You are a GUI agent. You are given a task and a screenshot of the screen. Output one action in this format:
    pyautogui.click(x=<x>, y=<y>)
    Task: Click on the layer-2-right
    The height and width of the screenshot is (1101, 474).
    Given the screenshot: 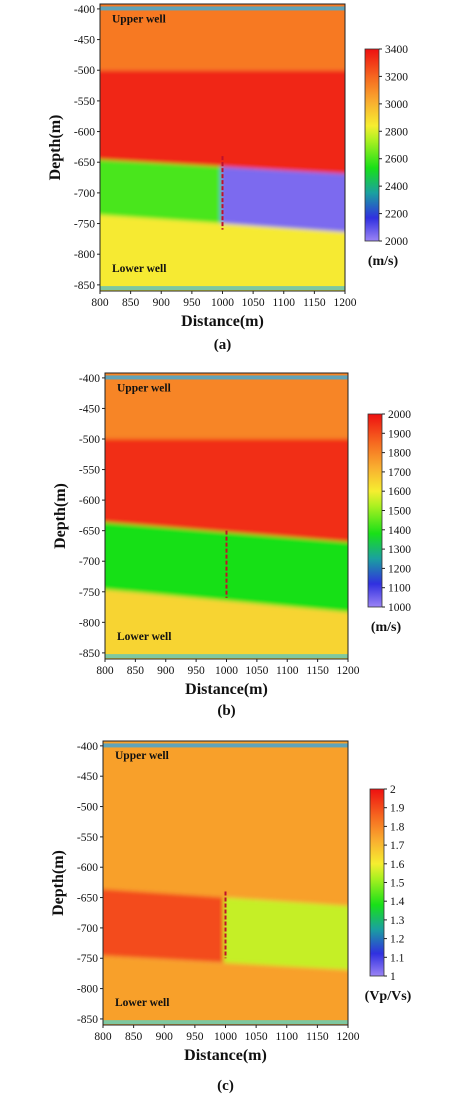 What is the action you would take?
    pyautogui.click(x=282, y=199)
    